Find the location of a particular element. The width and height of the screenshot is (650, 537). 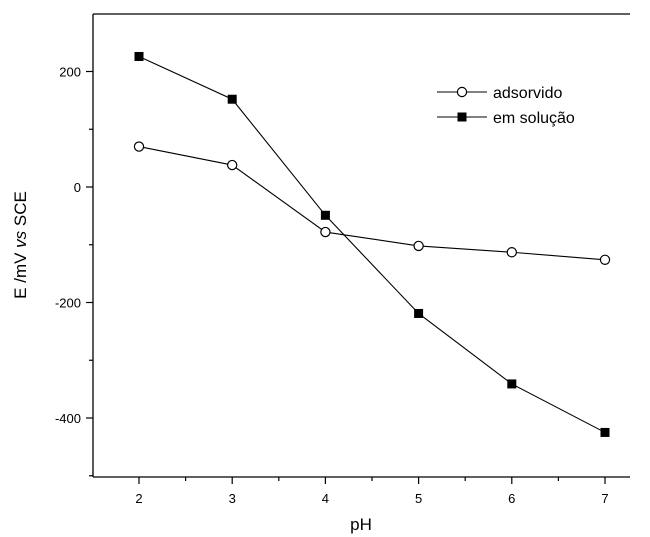

legend-marker-adsorvido is located at coordinates (461, 91).